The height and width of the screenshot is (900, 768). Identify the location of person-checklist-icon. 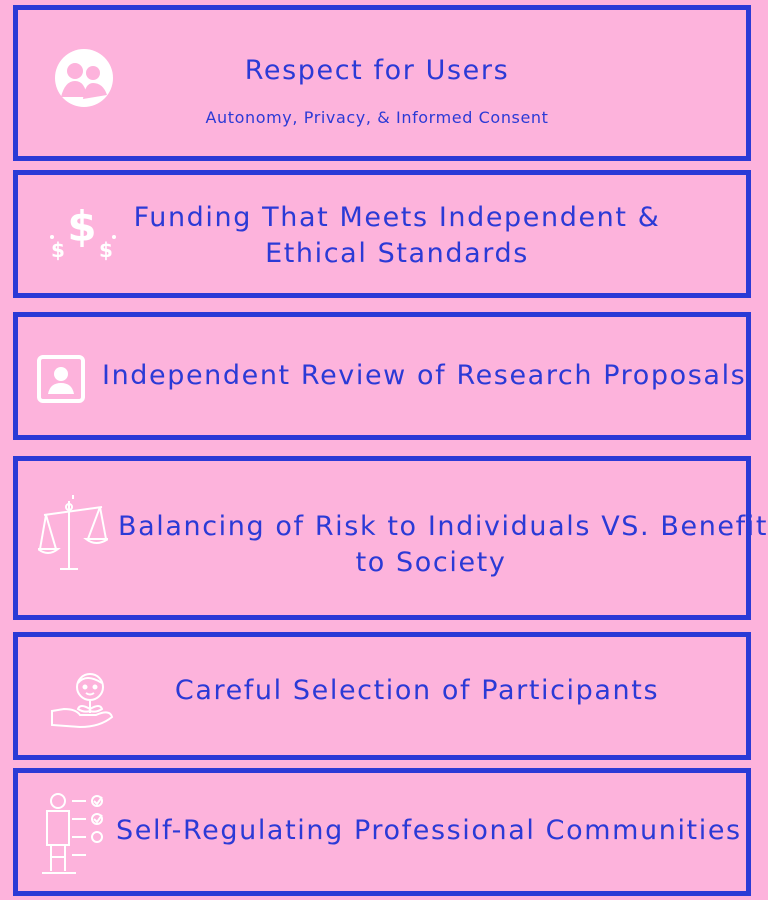
(72, 833).